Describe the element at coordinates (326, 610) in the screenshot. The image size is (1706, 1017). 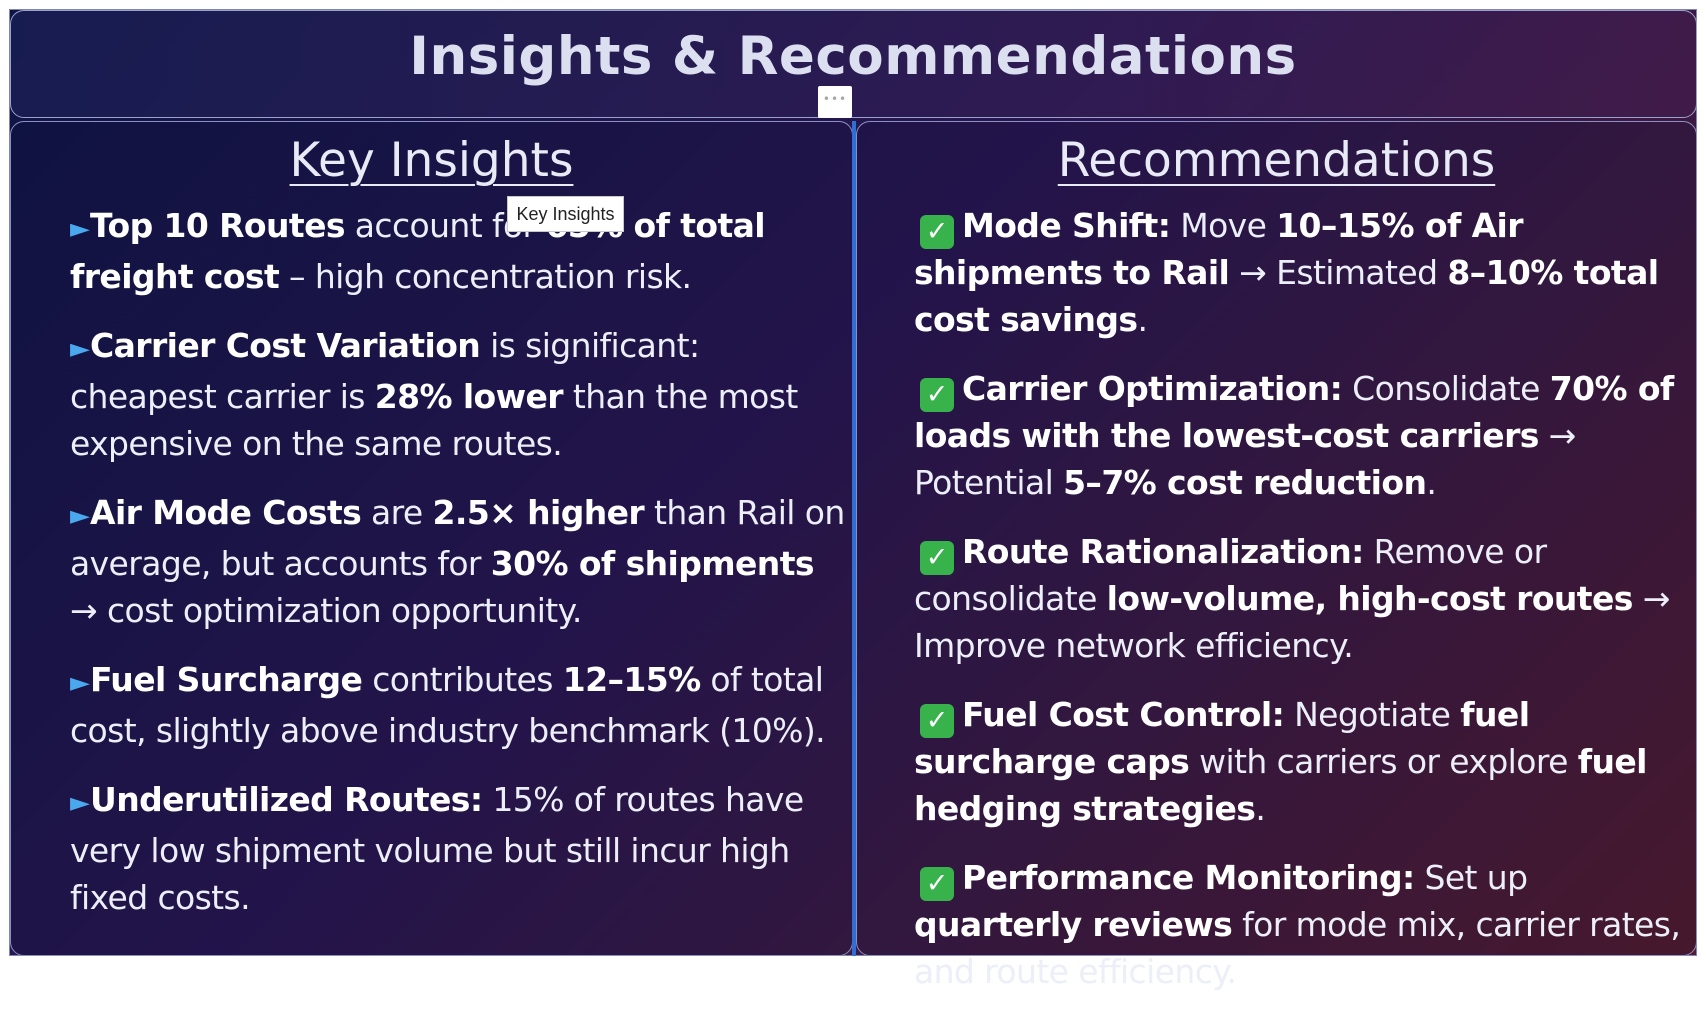
I see `body-text: → cost optimization opportunity.` at that location.